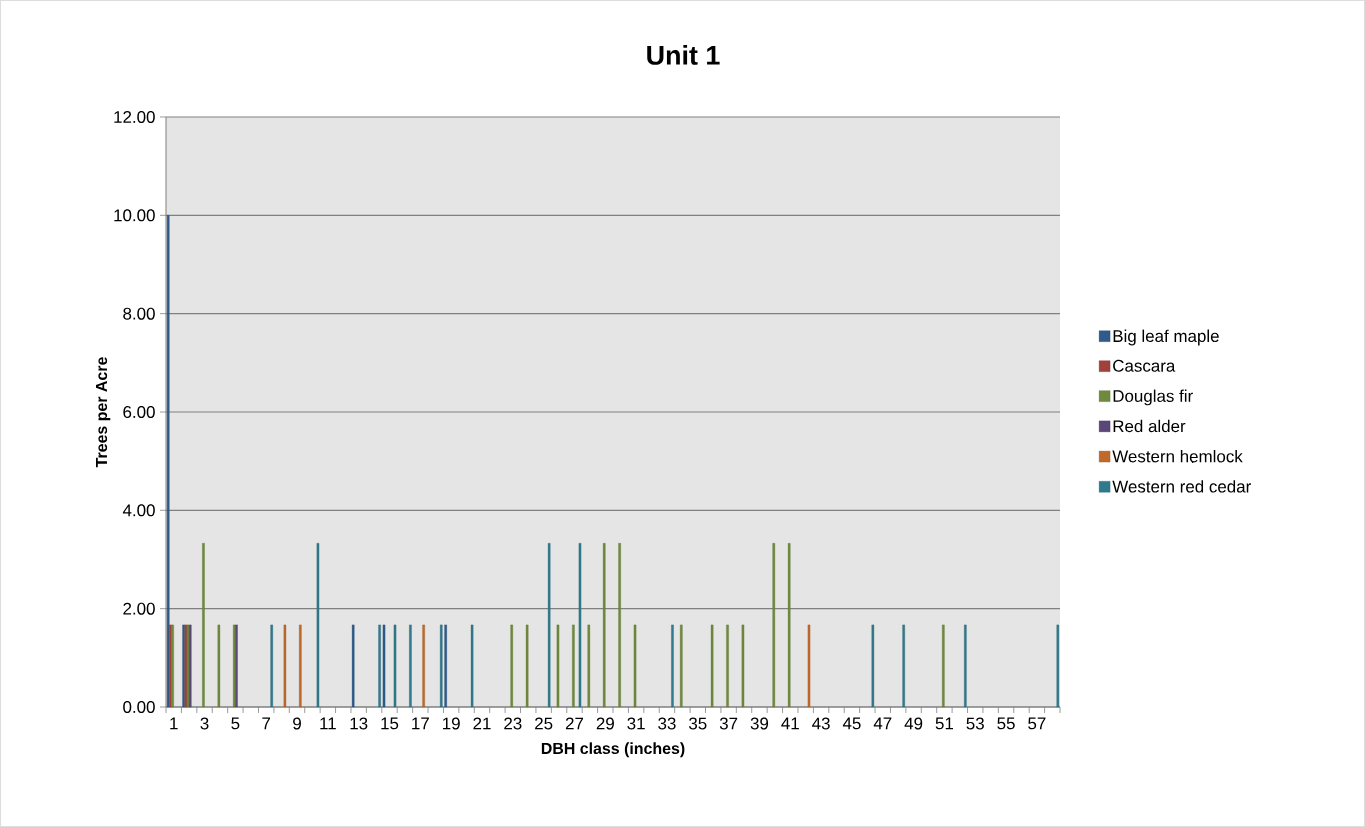 The image size is (1365, 827). Describe the element at coordinates (390, 723) in the screenshot. I see `x-tick-label: 15` at that location.